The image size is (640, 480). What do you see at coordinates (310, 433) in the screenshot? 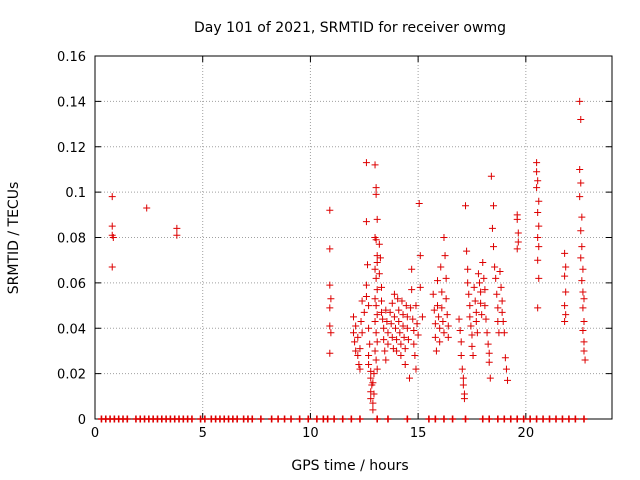
I see `x-tick-label: 10` at bounding box center [310, 433].